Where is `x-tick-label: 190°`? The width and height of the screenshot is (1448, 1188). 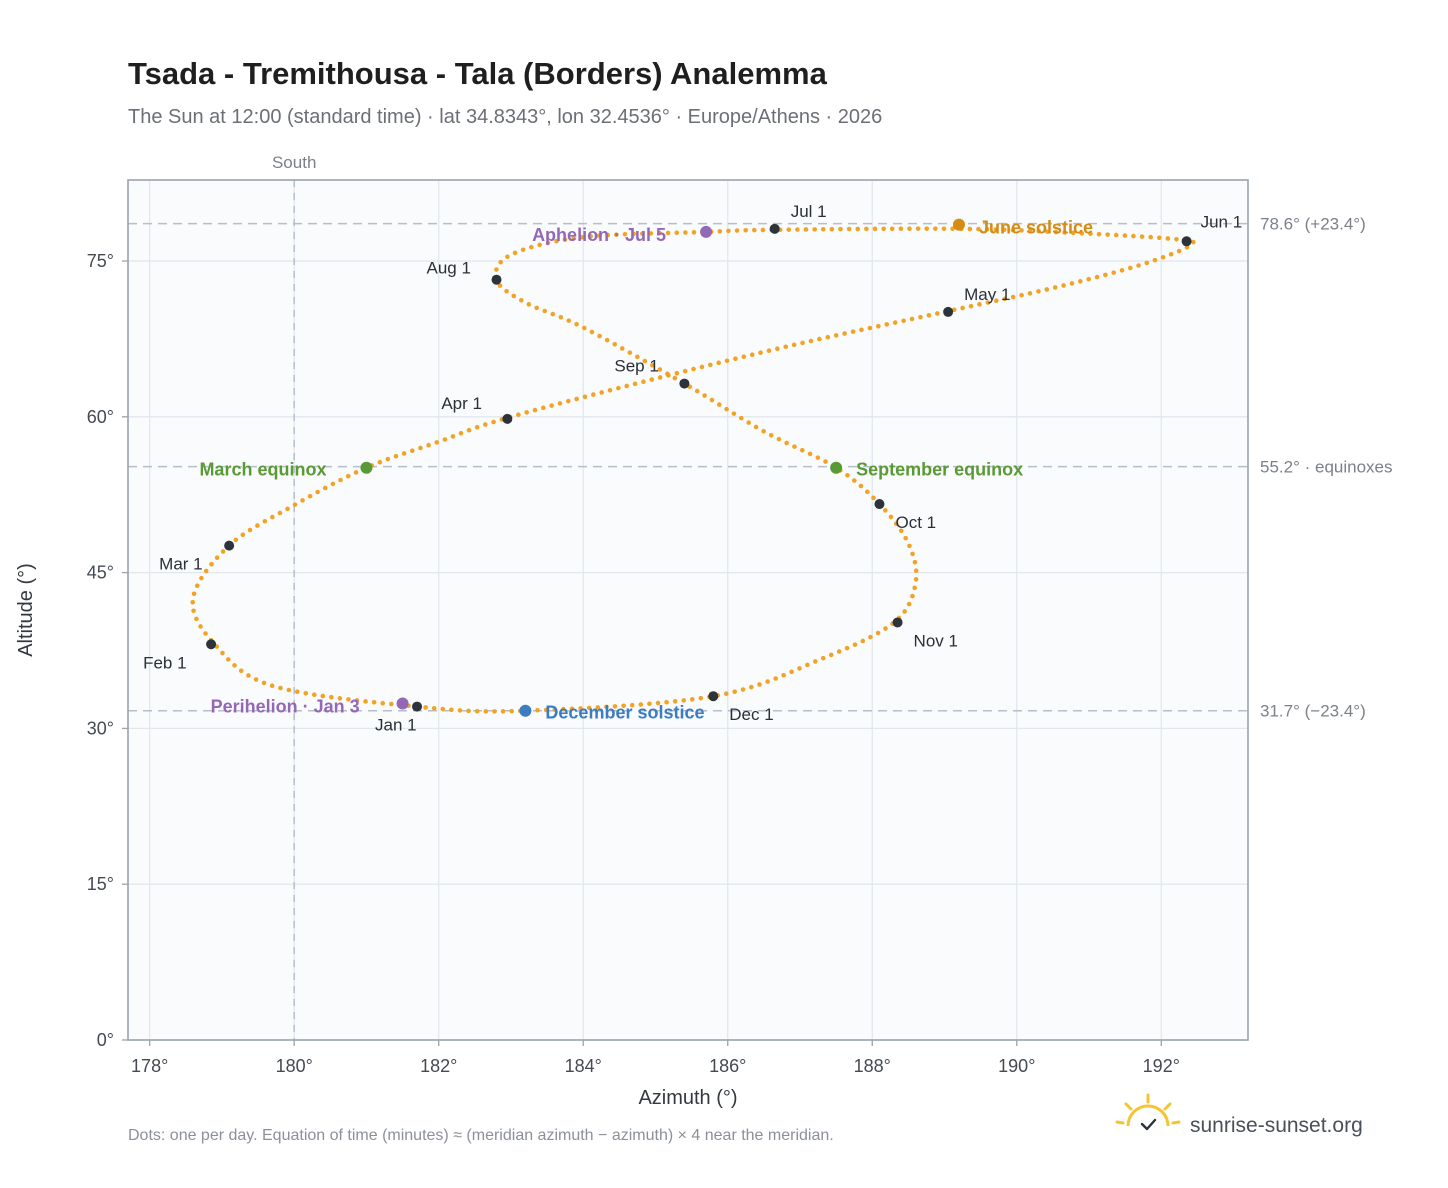
x-tick-label: 190° is located at coordinates (1016, 1066).